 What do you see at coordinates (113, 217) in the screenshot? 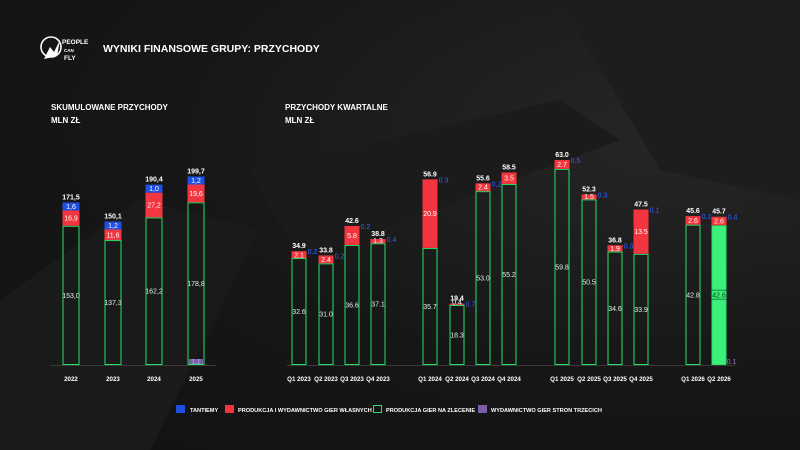
I see `data-label-total: 150,1` at bounding box center [113, 217].